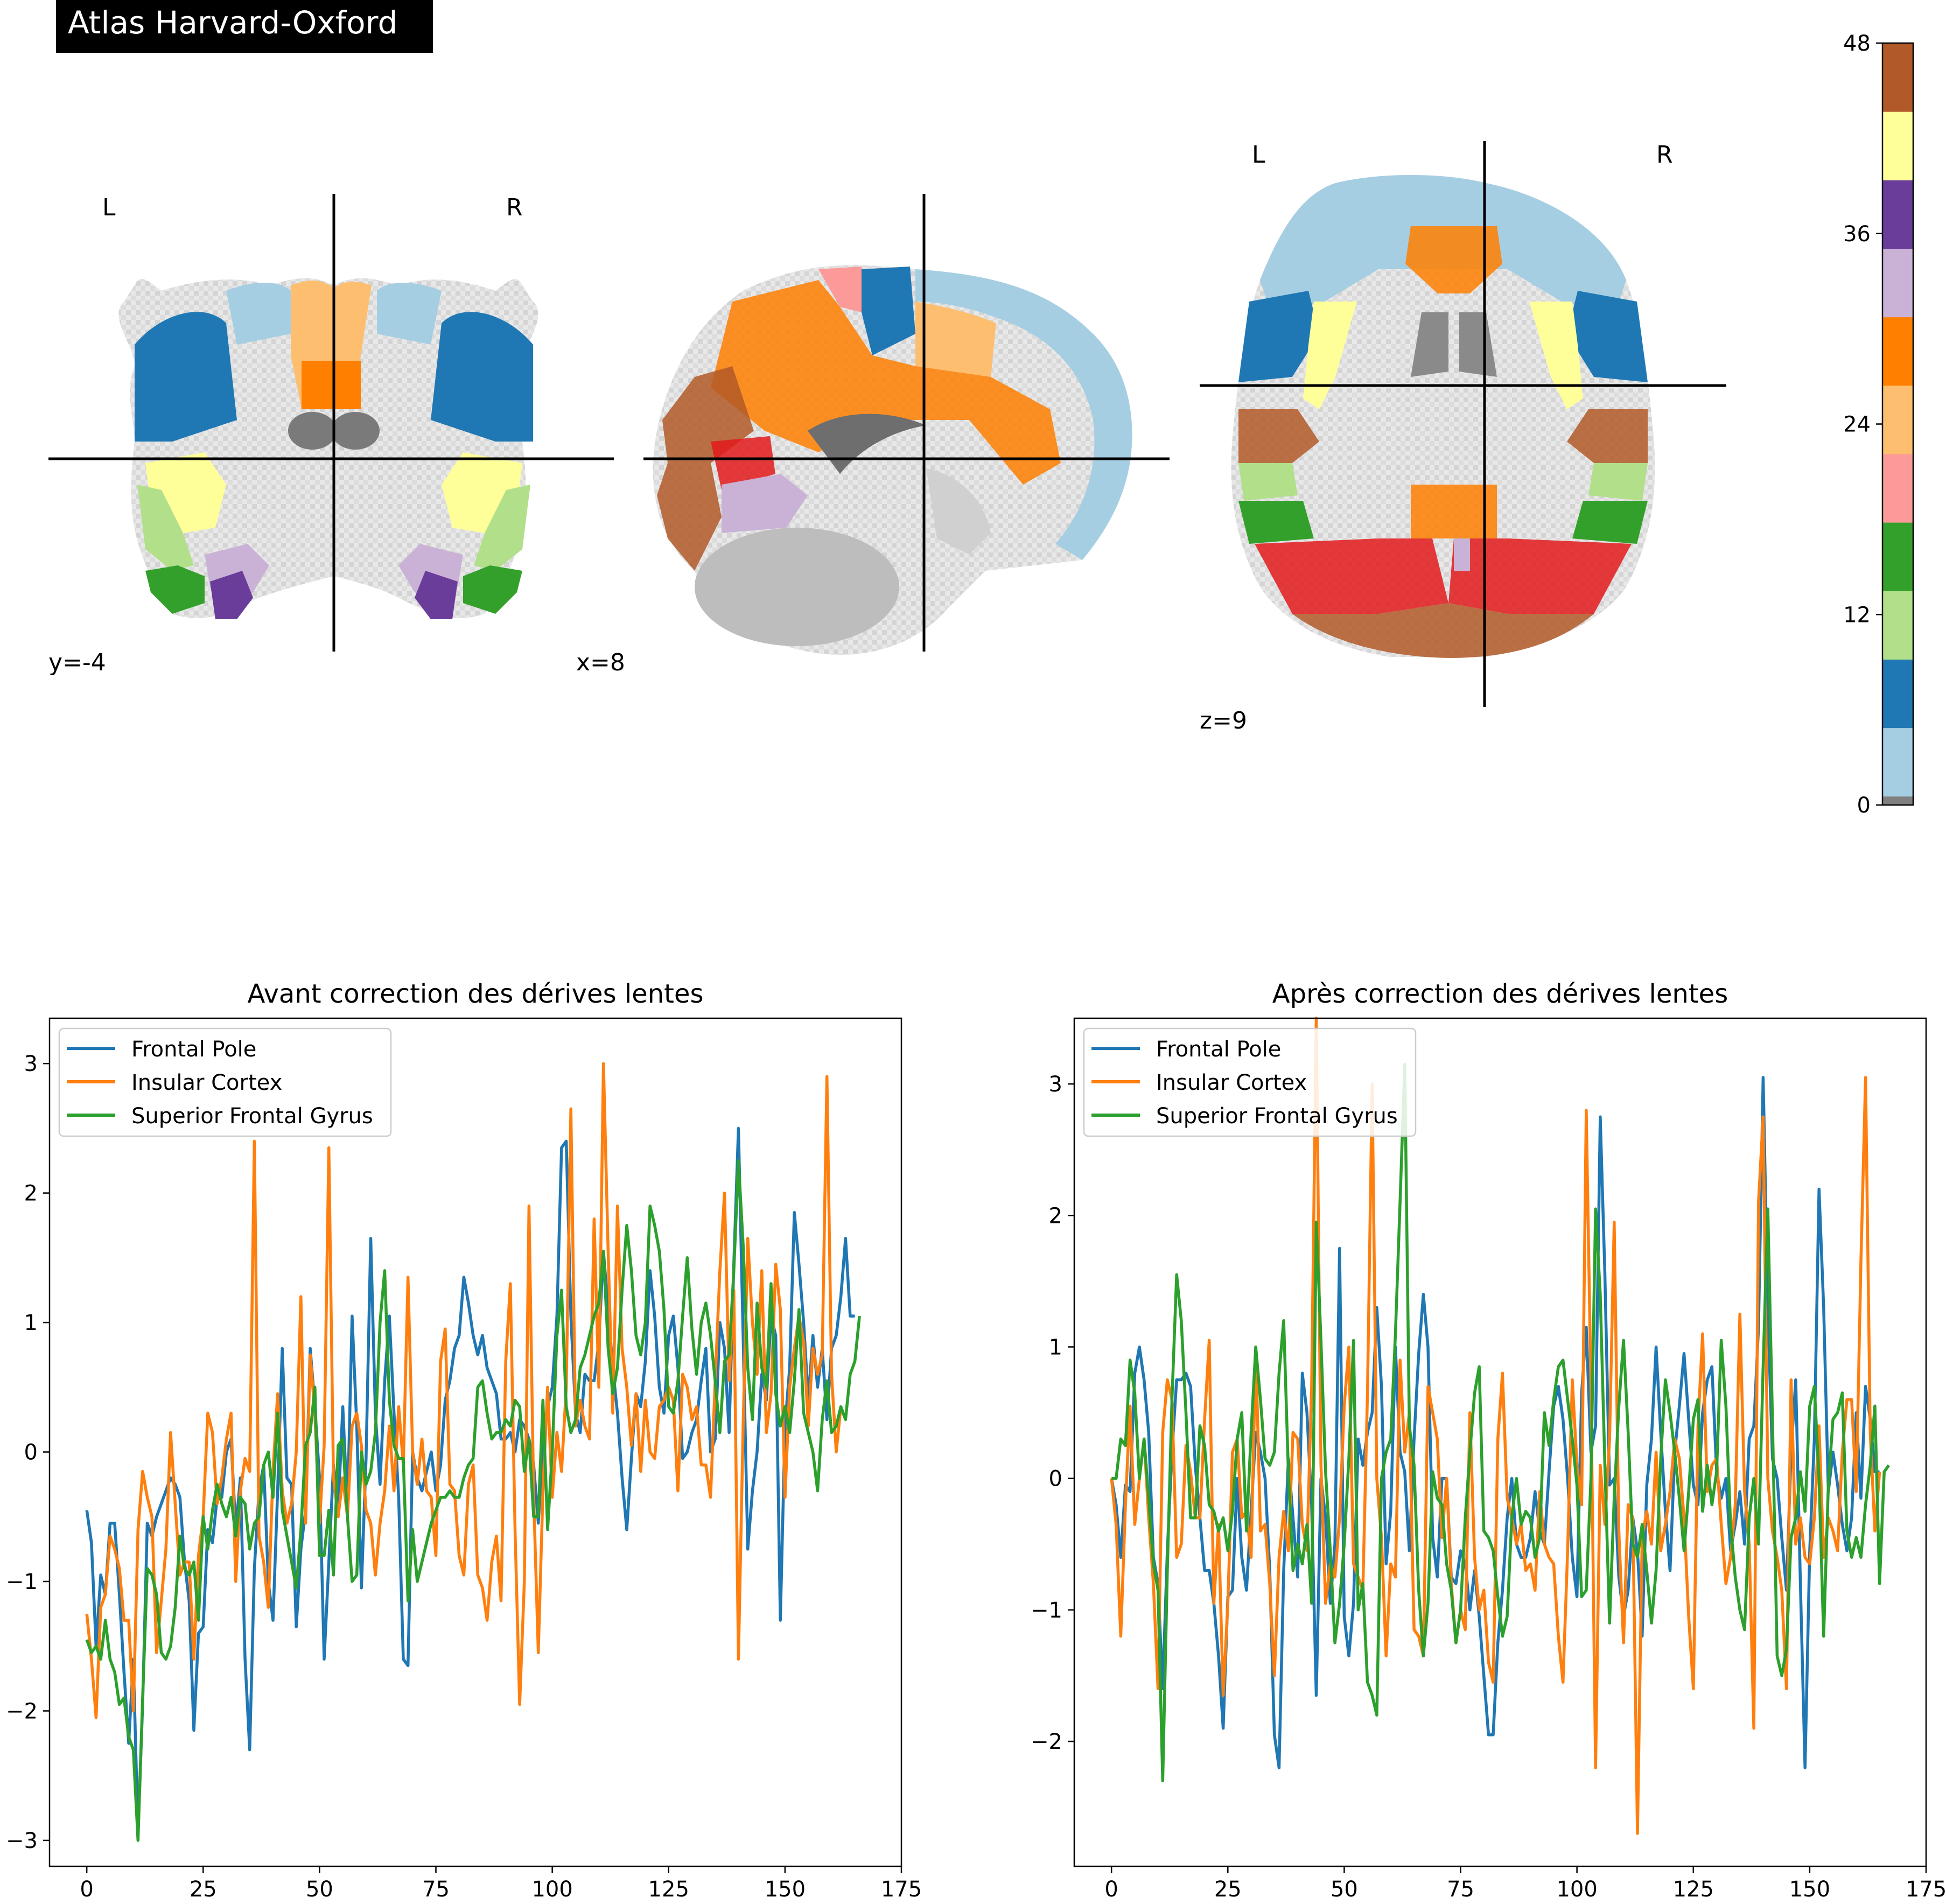 The height and width of the screenshot is (1904, 1946). I want to click on x-tick-label: 75, so click(1460, 1889).